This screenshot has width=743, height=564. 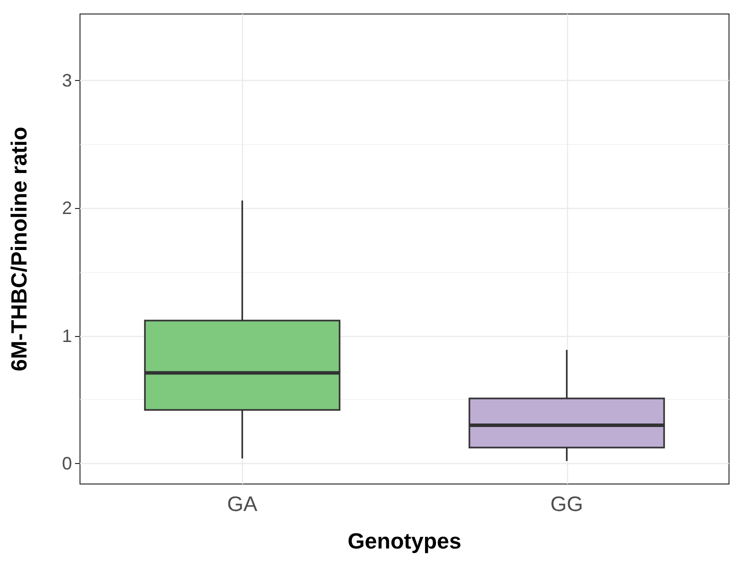 What do you see at coordinates (67, 464) in the screenshot?
I see `y-tick-label: 0` at bounding box center [67, 464].